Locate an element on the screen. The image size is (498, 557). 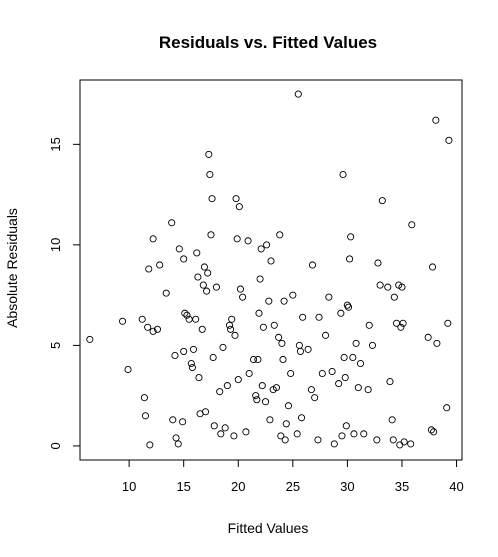
y-tick-label: 0 is located at coordinates (55, 445).